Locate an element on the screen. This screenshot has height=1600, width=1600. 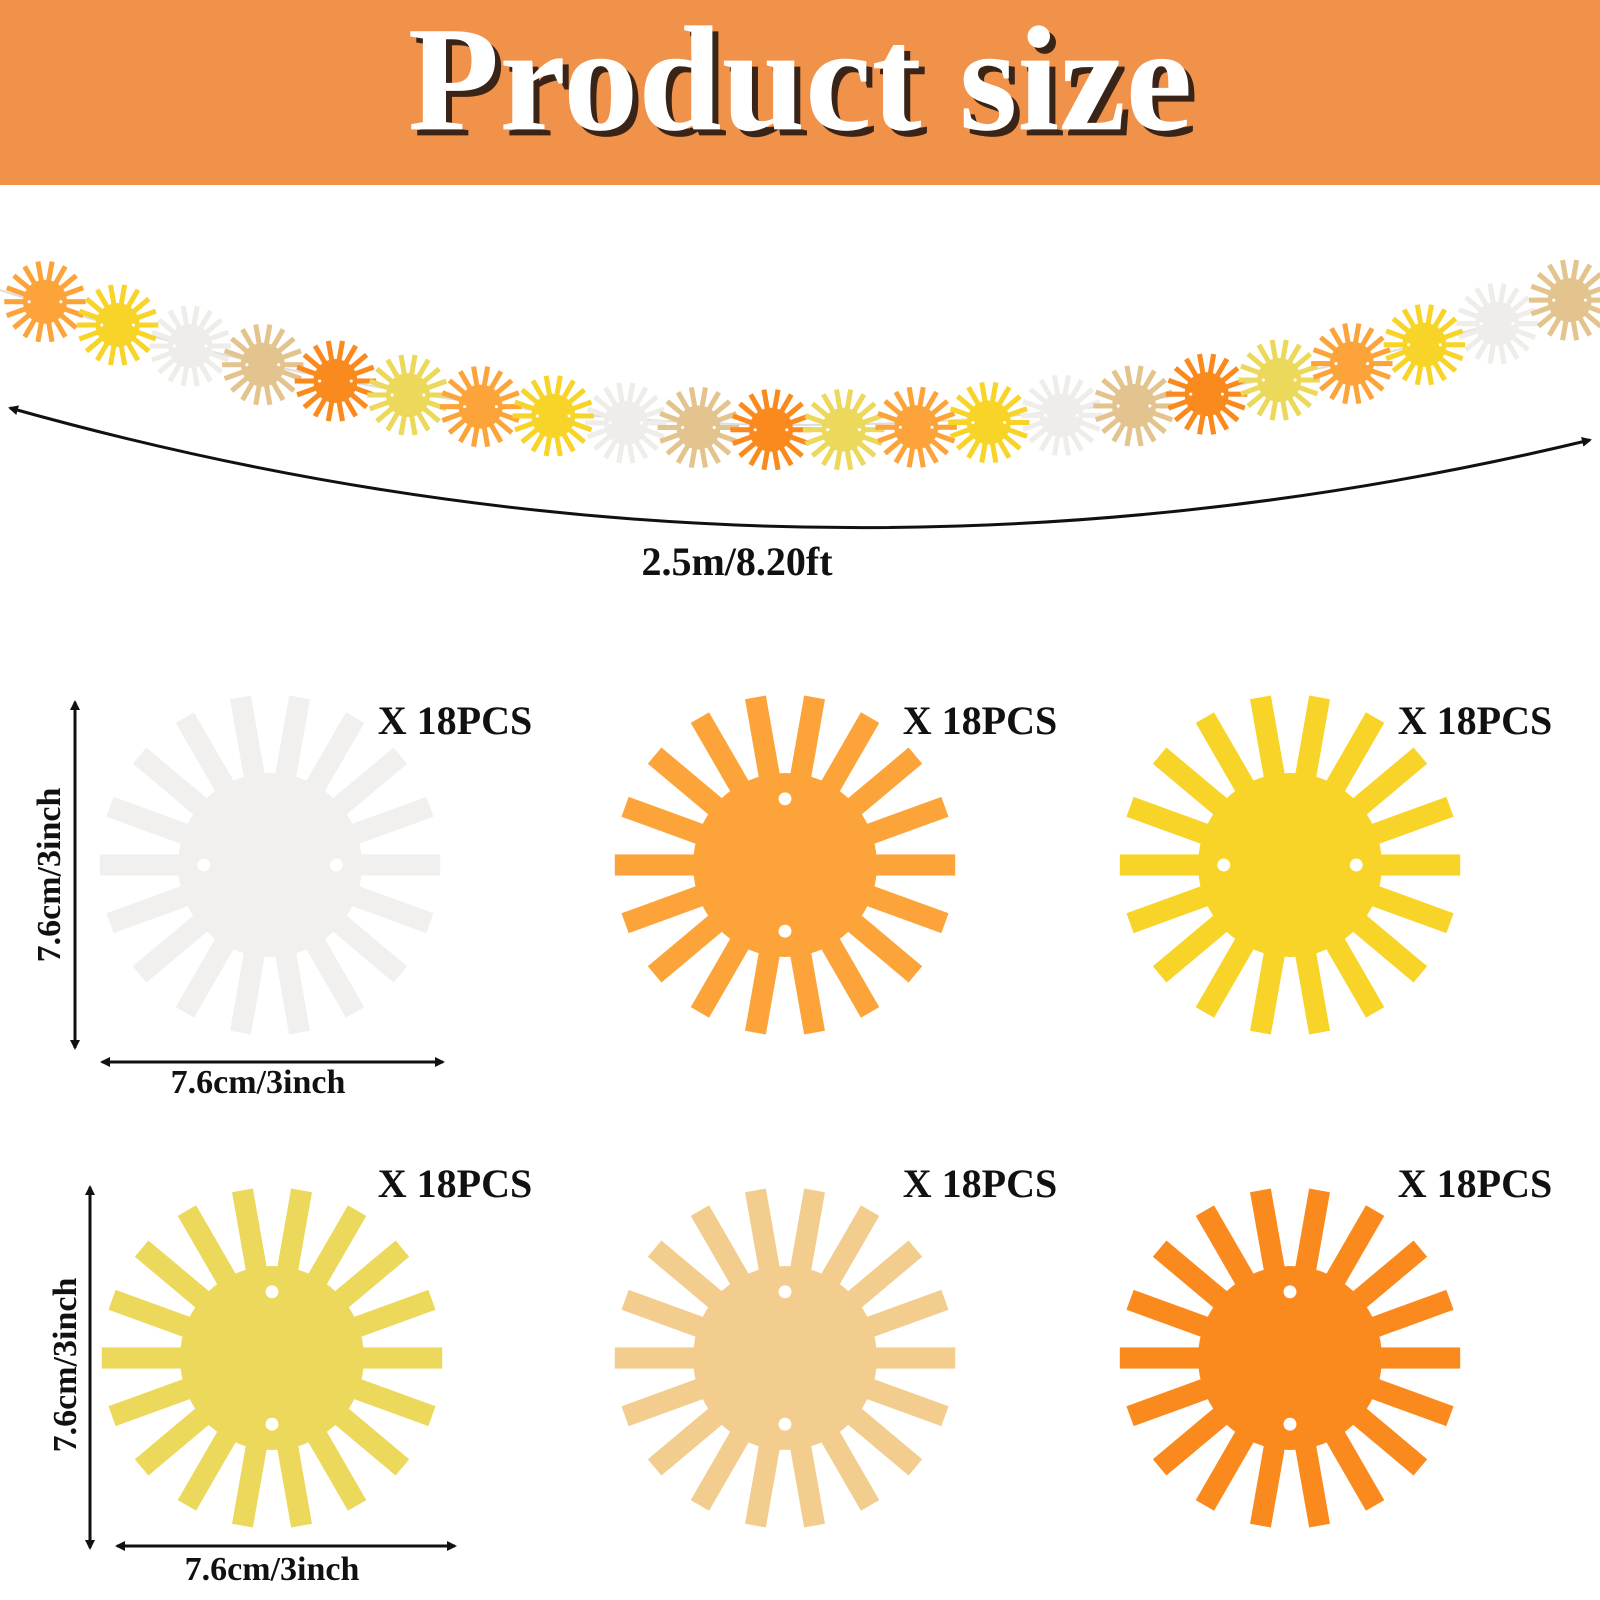
garland is located at coordinates (800, 365).